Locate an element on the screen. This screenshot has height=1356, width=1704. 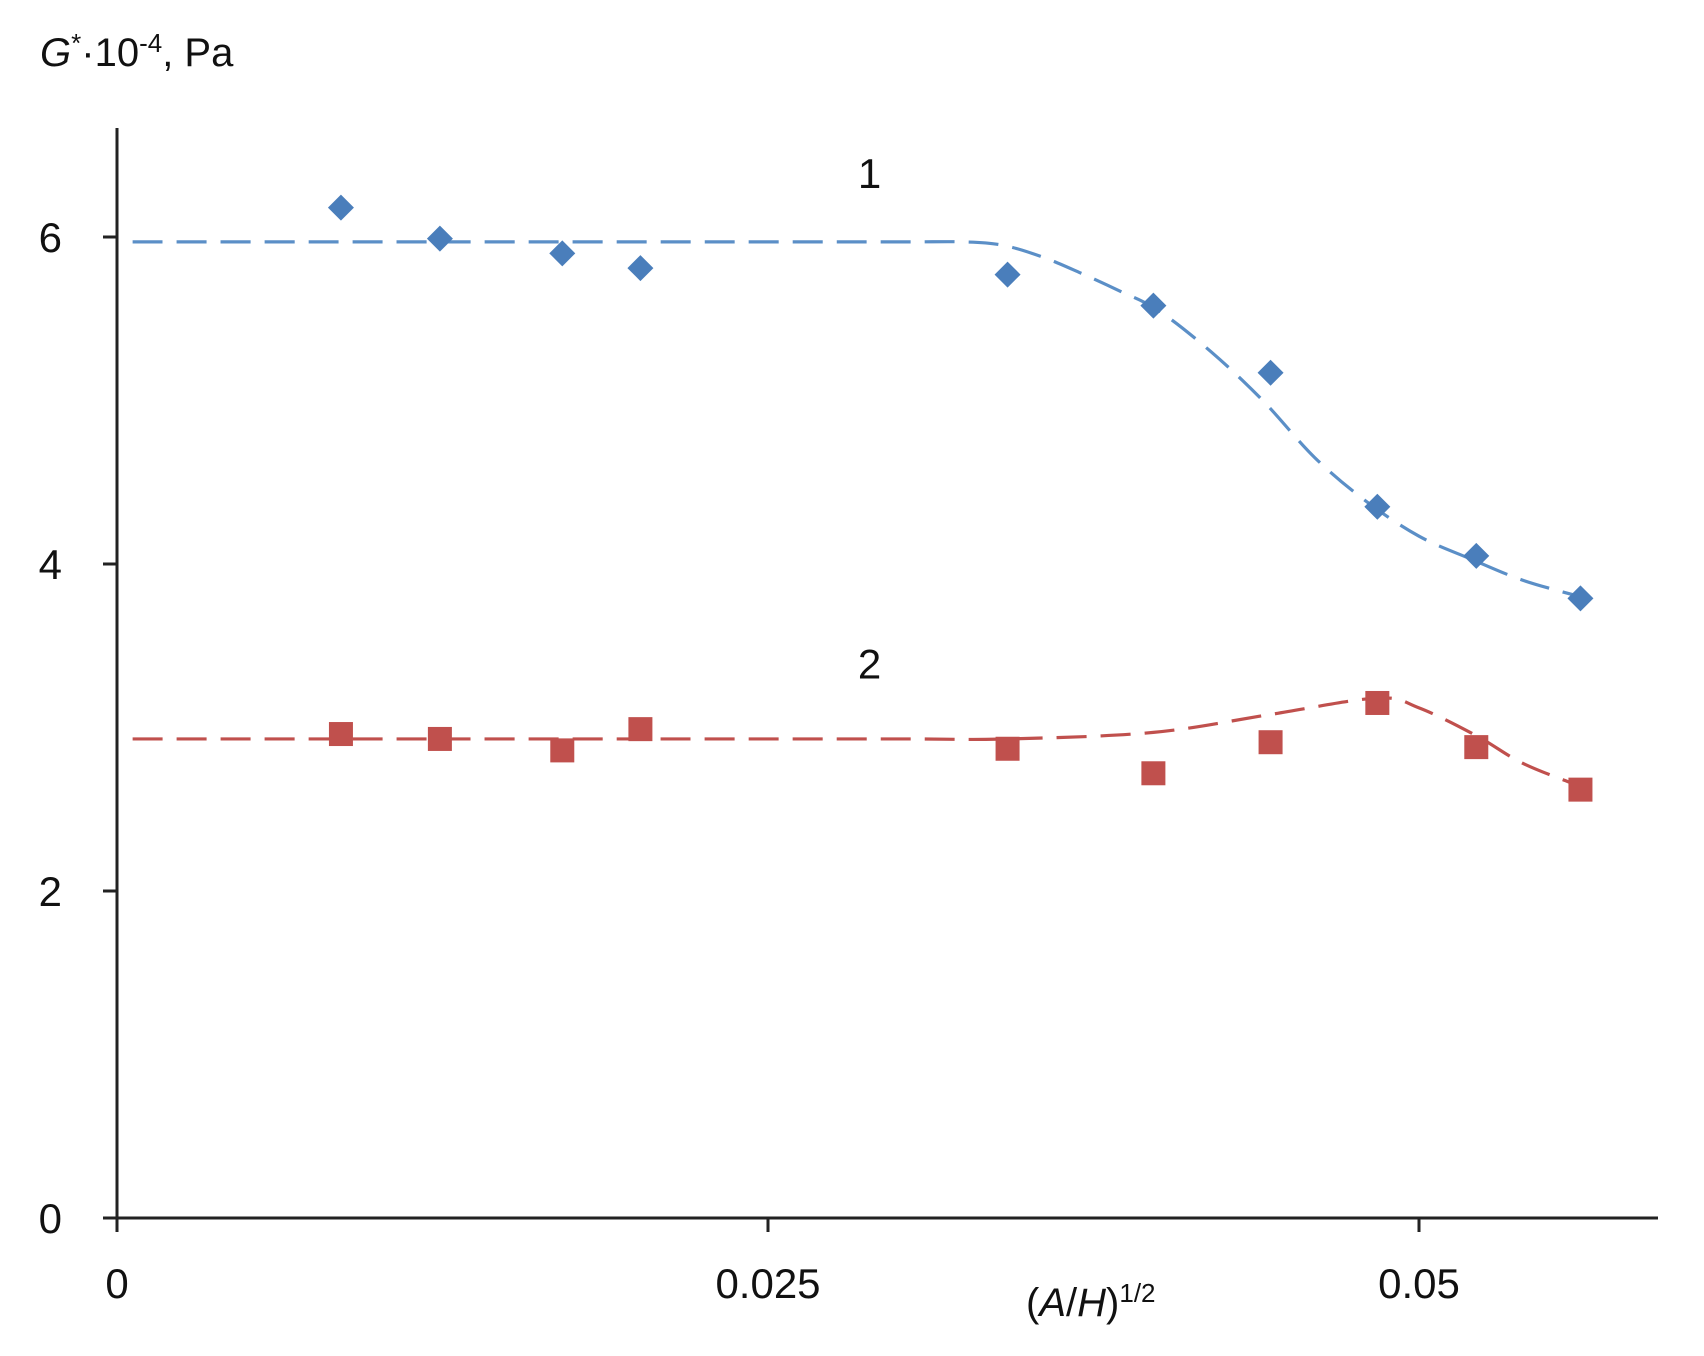
y-axis-title: G*·10-4, Pa is located at coordinates (137, 51).